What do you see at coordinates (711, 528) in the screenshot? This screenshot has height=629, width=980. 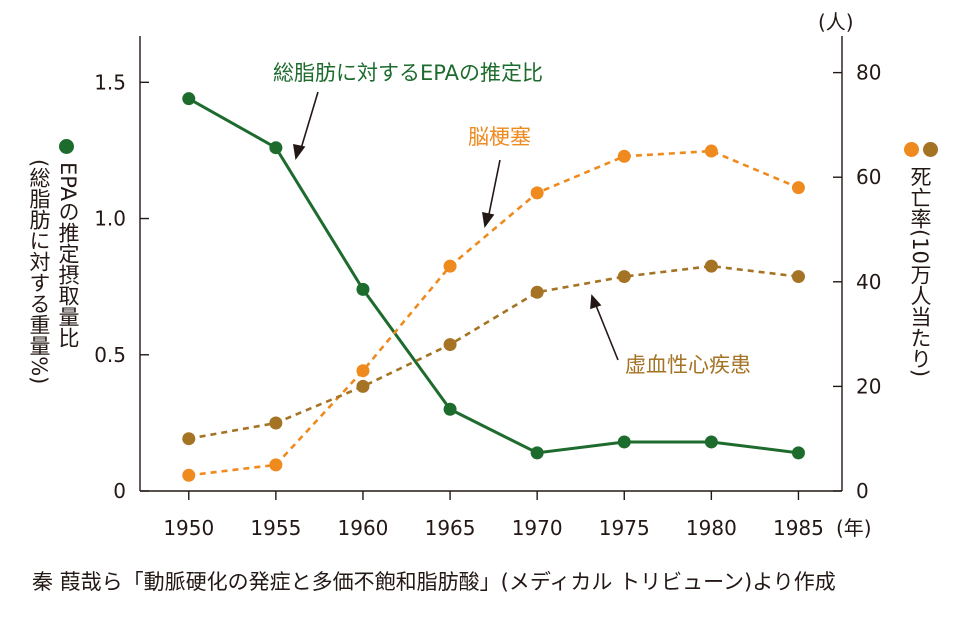 I see `x-tick-label: 1980` at bounding box center [711, 528].